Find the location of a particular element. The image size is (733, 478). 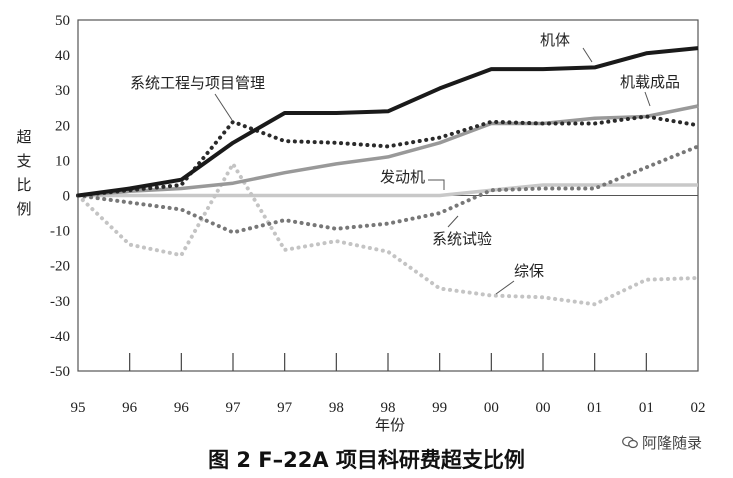

wechat-icon is located at coordinates (630, 442).